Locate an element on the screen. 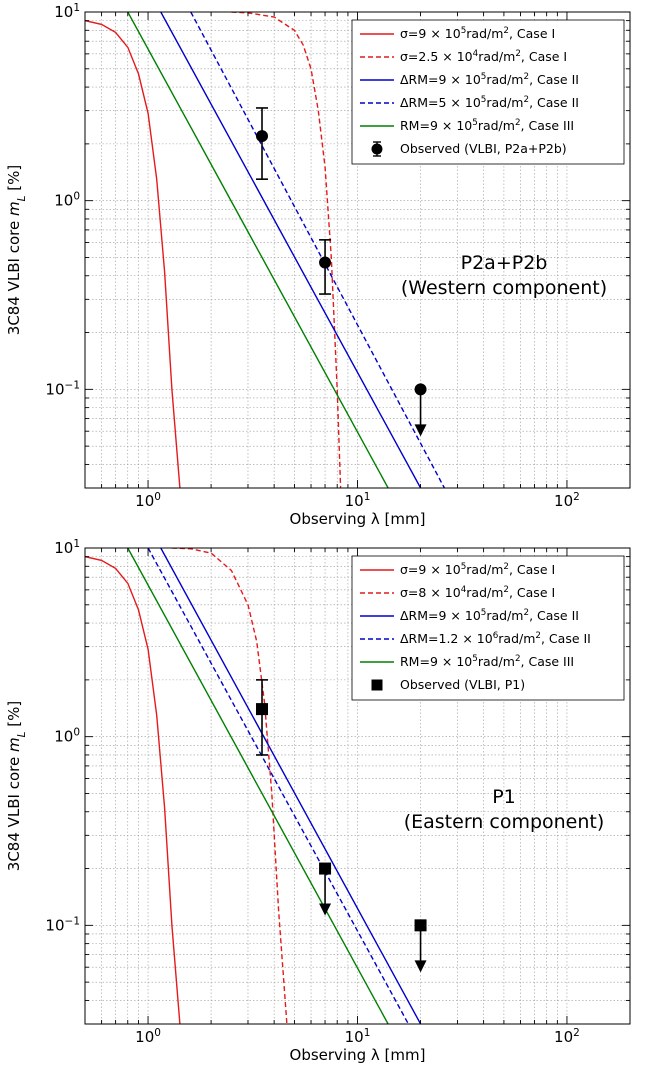 This screenshot has height=1070, width=645. legend-label-2: σ=2.5 × 104rad/m2, Case I is located at coordinates (483, 56).